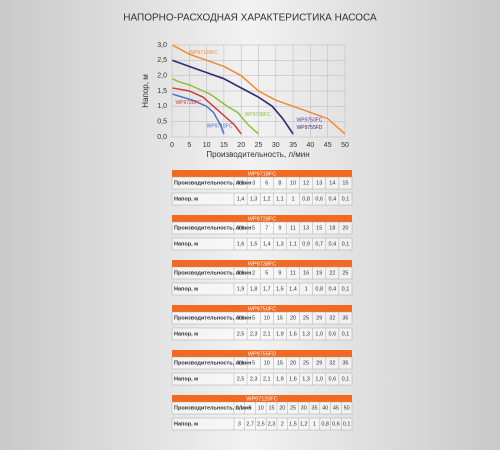 The width and height of the screenshot is (500, 450). Describe the element at coordinates (258, 115) in the screenshot. I see `series-label: WP9738FC` at that location.